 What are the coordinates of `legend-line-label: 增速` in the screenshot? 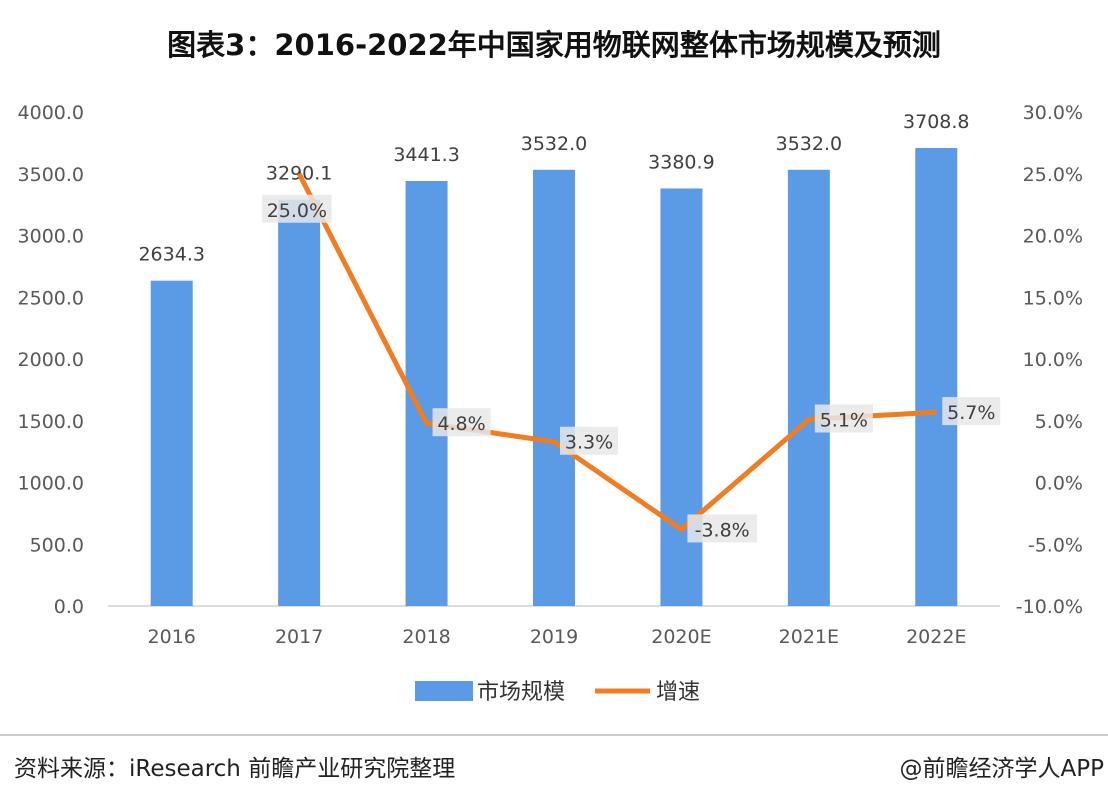 It's located at (678, 692).